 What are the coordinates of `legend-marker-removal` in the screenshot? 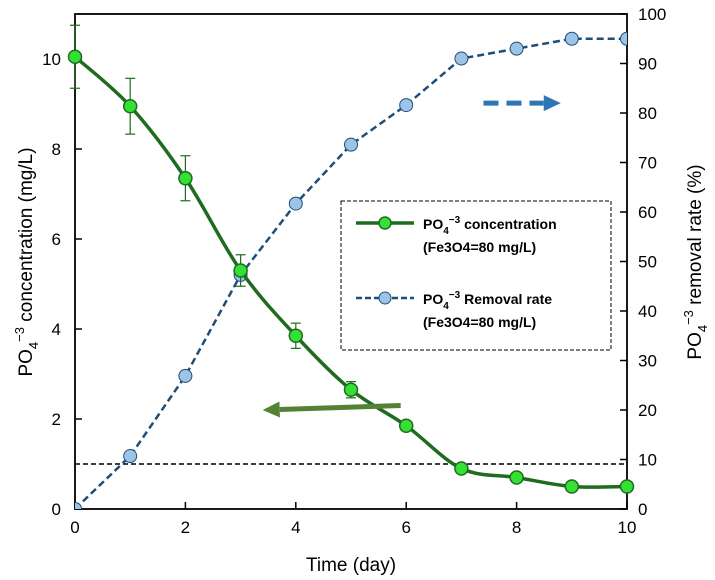 It's located at (385, 298).